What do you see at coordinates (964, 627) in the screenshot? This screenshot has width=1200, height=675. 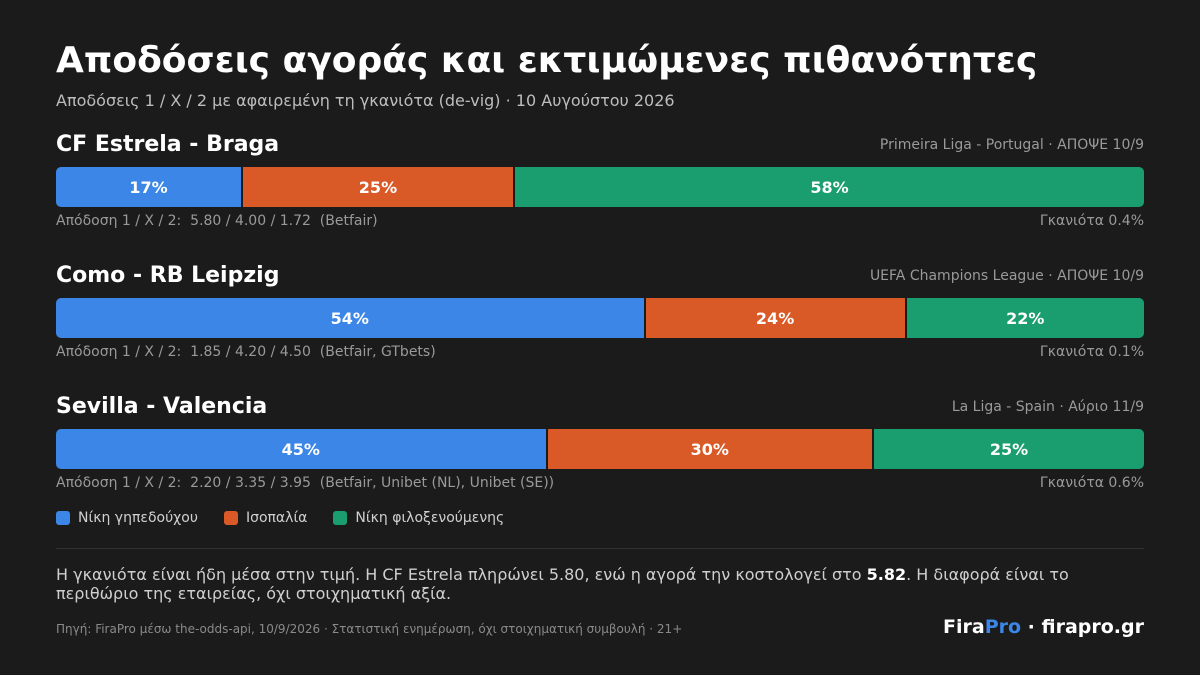 I see `brand-fira: Fira` at bounding box center [964, 627].